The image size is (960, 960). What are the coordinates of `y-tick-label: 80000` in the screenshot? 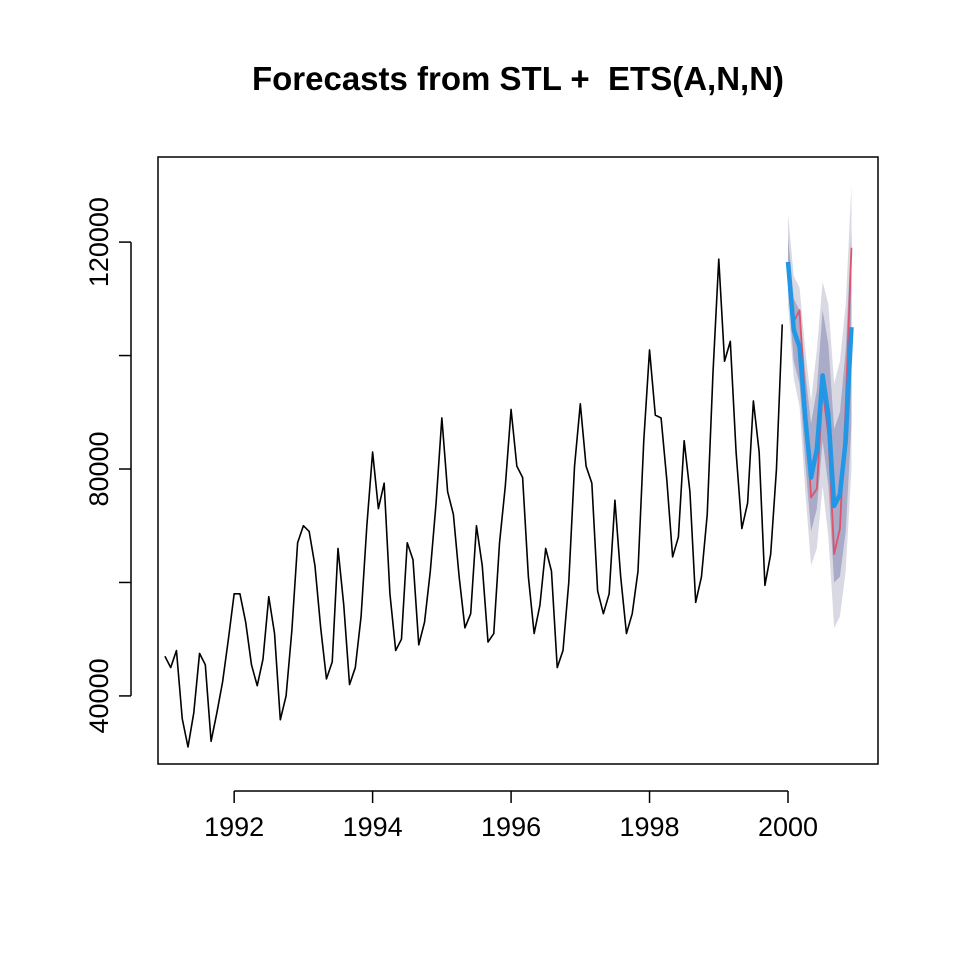 It's located at (99, 468).